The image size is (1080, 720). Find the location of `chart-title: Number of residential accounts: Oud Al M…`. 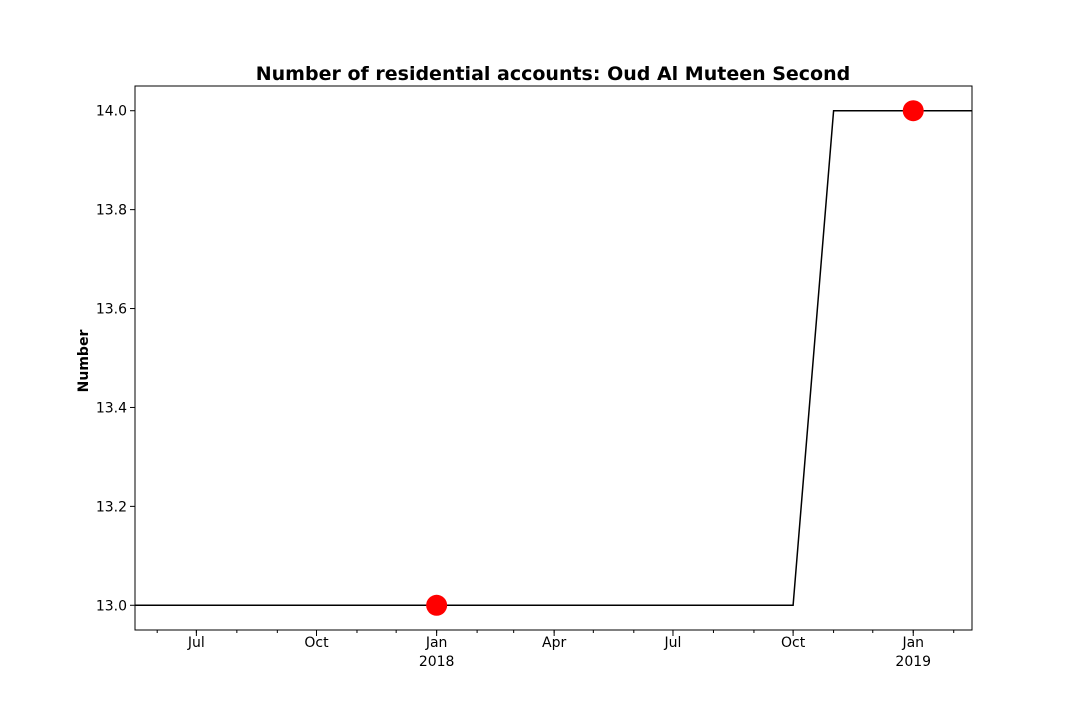

chart-title: Number of residential accounts: Oud Al M… is located at coordinates (553, 74).